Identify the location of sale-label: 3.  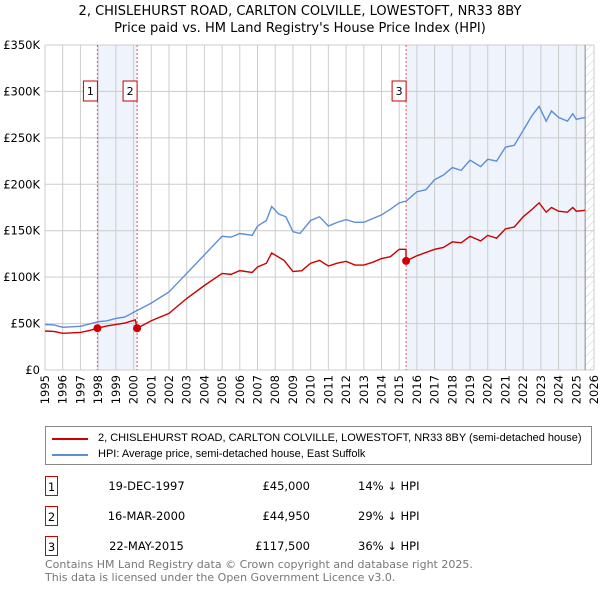
(399, 91).